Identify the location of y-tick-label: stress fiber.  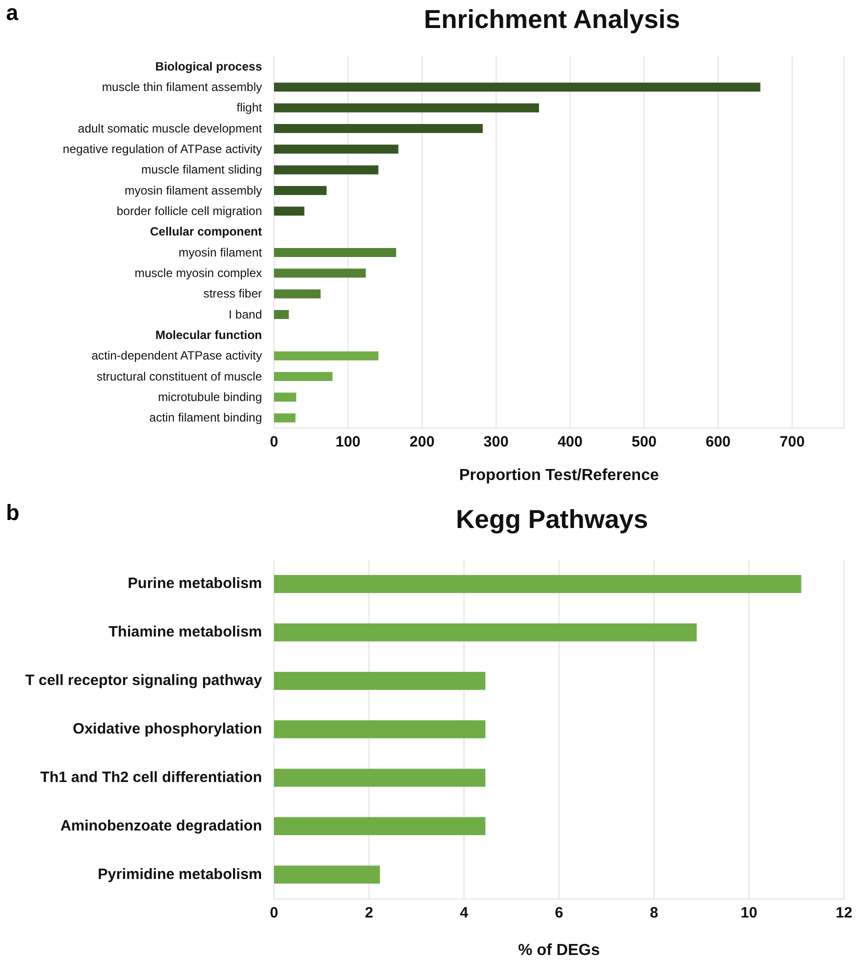
(232, 293).